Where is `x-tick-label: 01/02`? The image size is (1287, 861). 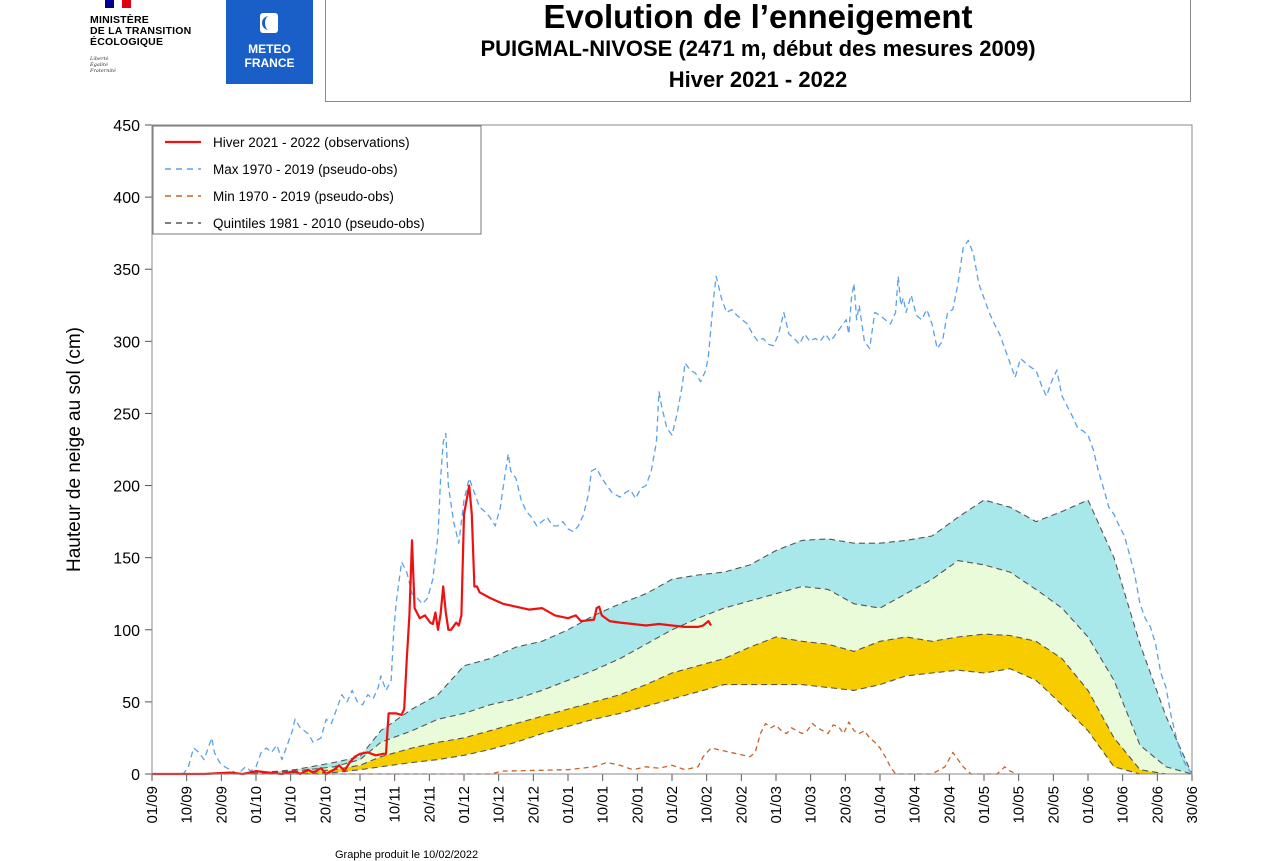
x-tick-label: 01/02 is located at coordinates (672, 805).